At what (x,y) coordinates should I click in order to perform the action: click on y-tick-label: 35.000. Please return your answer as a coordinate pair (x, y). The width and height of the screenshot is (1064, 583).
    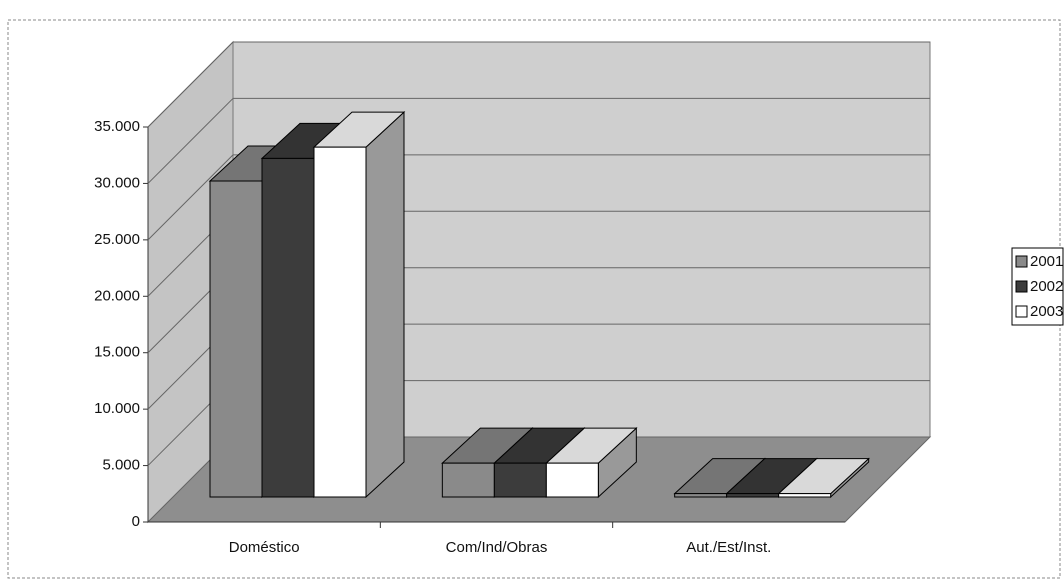
    Looking at the image, I should click on (117, 126).